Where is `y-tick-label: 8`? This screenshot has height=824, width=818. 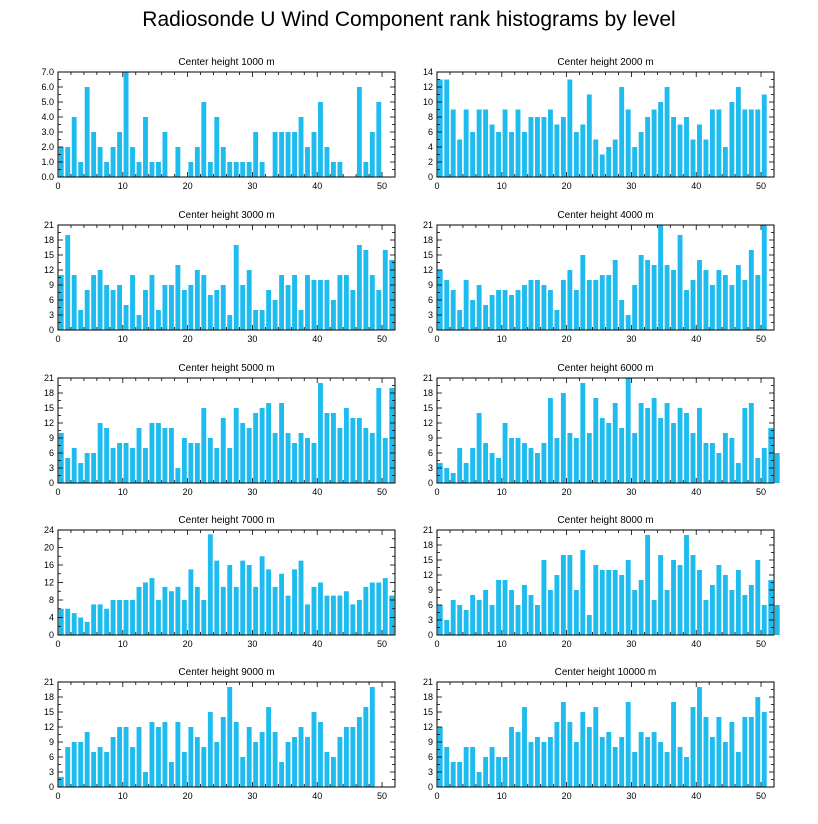 y-tick-label: 8 is located at coordinates (51, 600).